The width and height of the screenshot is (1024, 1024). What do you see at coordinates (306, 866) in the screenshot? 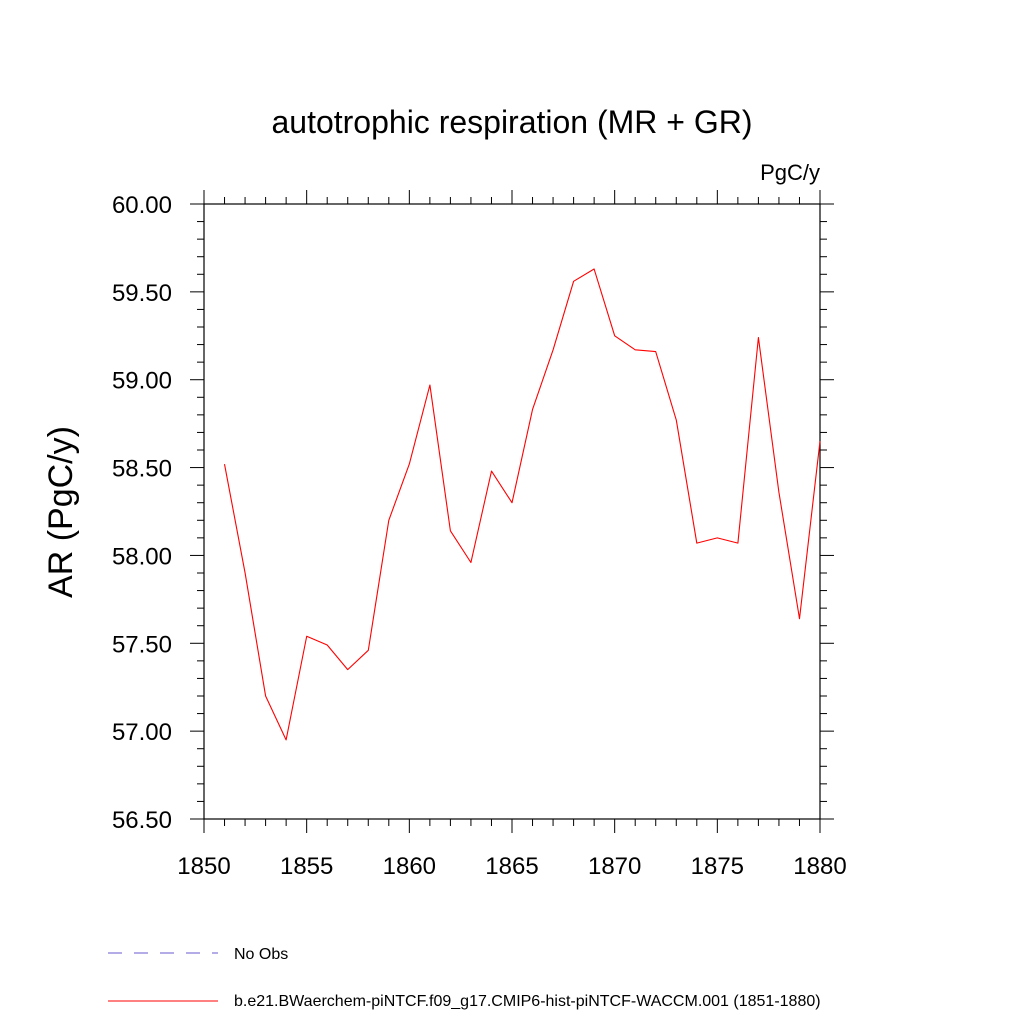
I see `x-tick-label: 1855` at bounding box center [306, 866].